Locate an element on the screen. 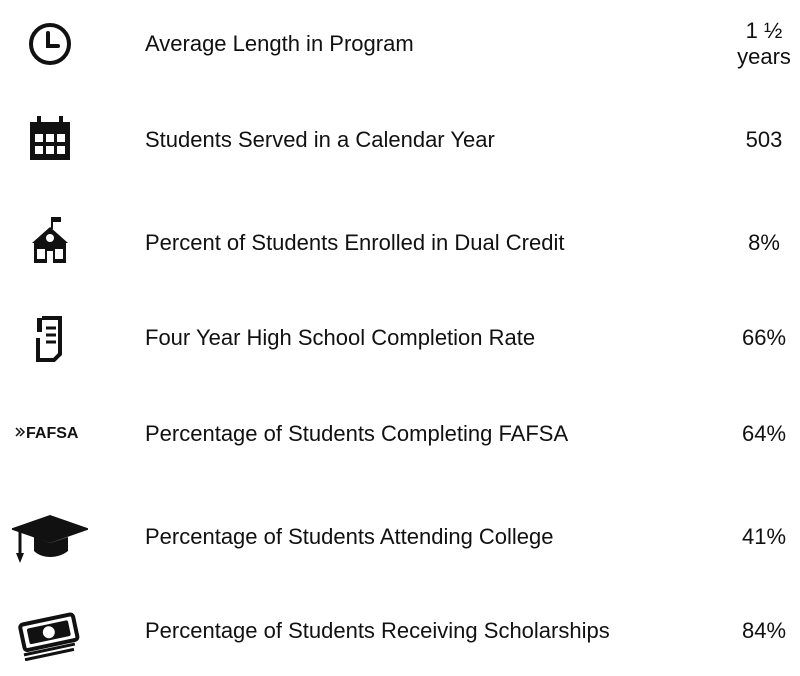 The width and height of the screenshot is (800, 676). fafsa-icon: FAFSA is located at coordinates (47, 433).